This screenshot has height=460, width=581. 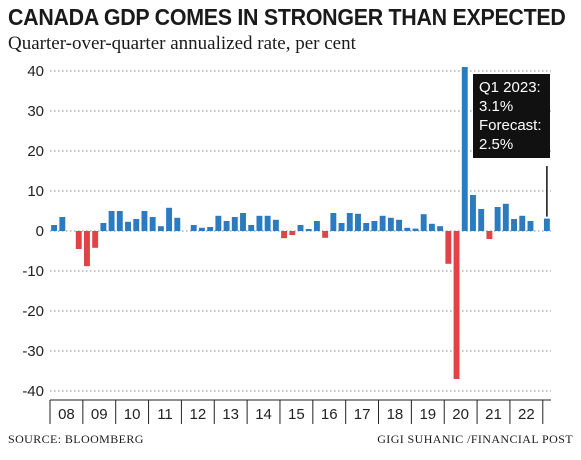 I want to click on x-tick-label: 13, so click(x=230, y=414).